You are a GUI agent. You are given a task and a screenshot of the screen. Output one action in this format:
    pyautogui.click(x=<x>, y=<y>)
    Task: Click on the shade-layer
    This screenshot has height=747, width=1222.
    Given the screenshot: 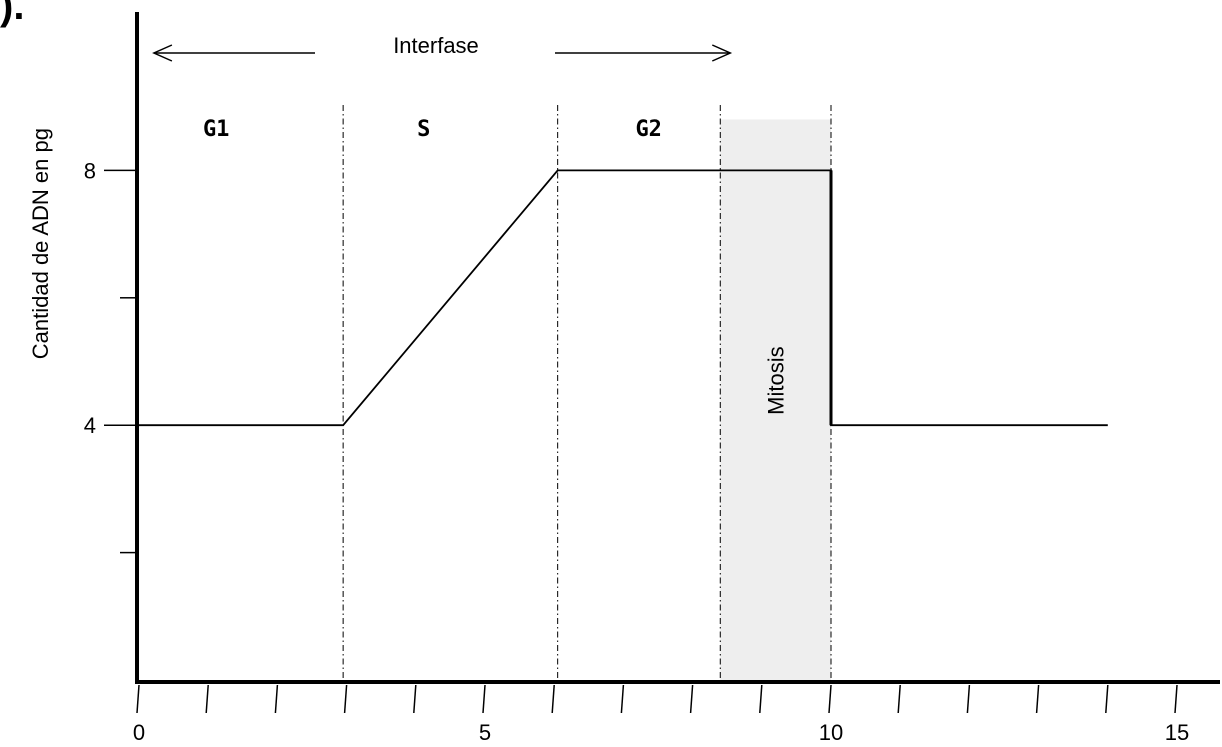 What is the action you would take?
    pyautogui.click(x=775, y=399)
    